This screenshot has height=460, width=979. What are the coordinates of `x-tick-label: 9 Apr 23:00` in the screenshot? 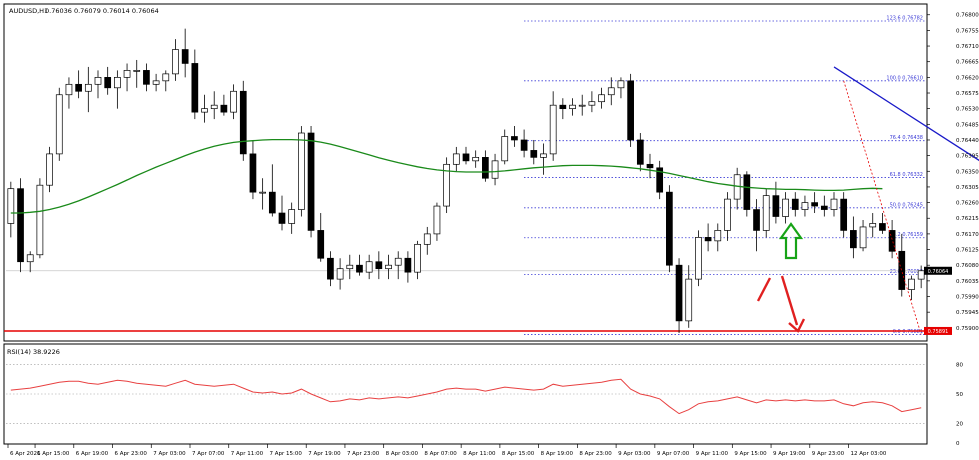 It's located at (828, 454).